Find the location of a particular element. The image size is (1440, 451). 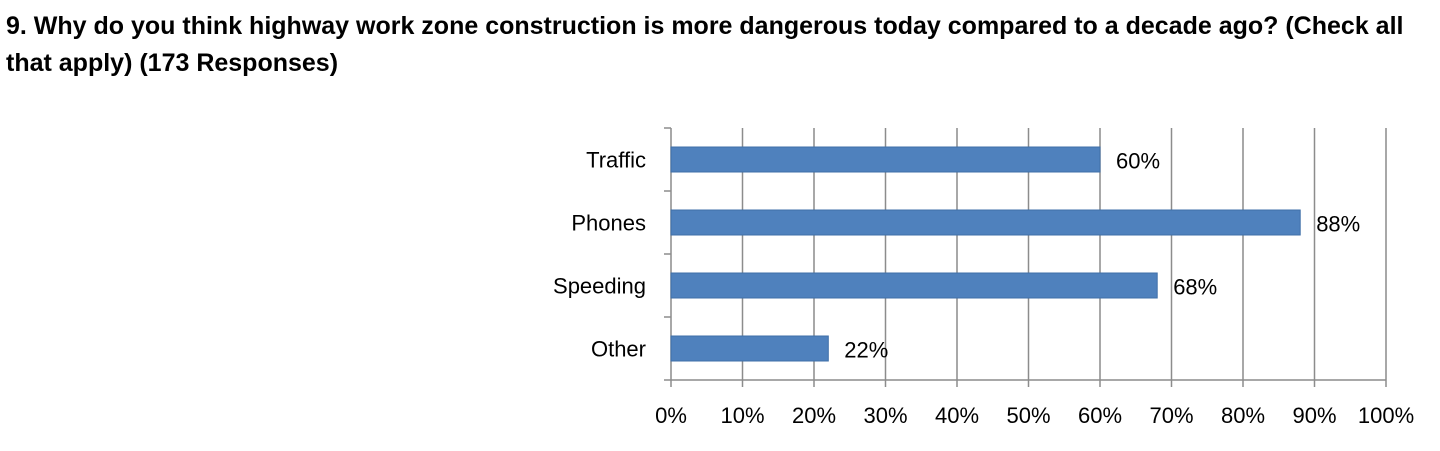

bar-speeding is located at coordinates (914, 285).